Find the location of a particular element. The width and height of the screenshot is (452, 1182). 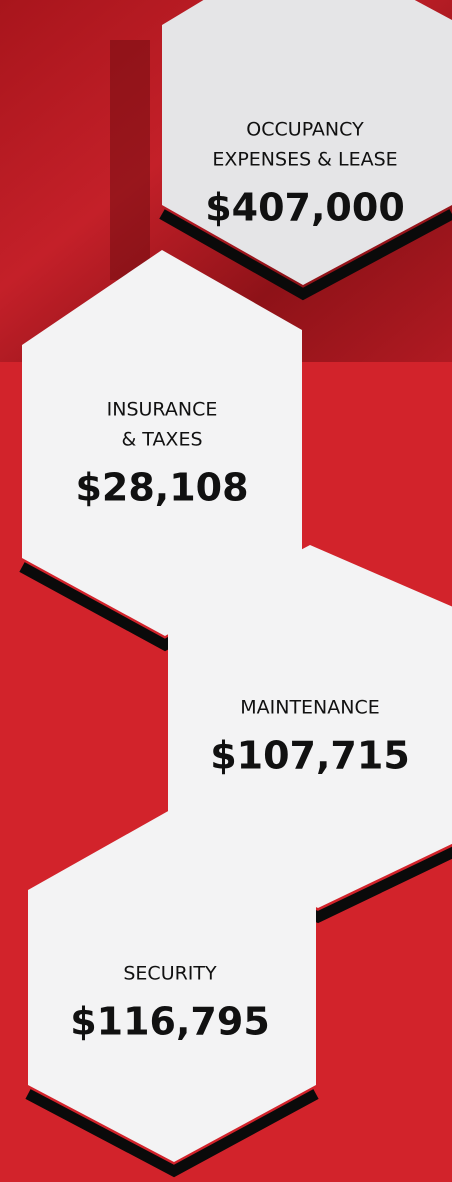

hexagon-amount: $28,108 is located at coordinates (161, 488).